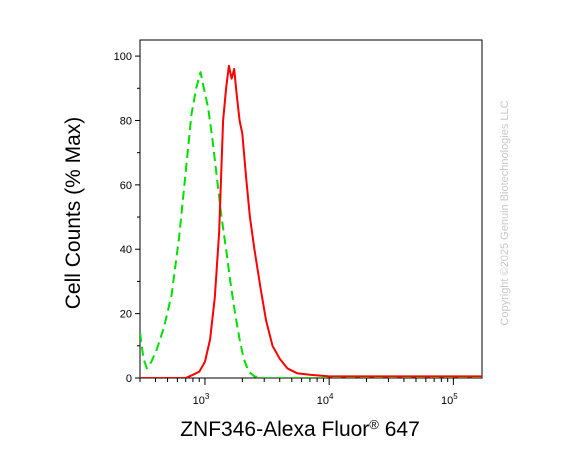 The image size is (577, 468). What do you see at coordinates (129, 379) in the screenshot?
I see `y-tick-label: 0` at bounding box center [129, 379].